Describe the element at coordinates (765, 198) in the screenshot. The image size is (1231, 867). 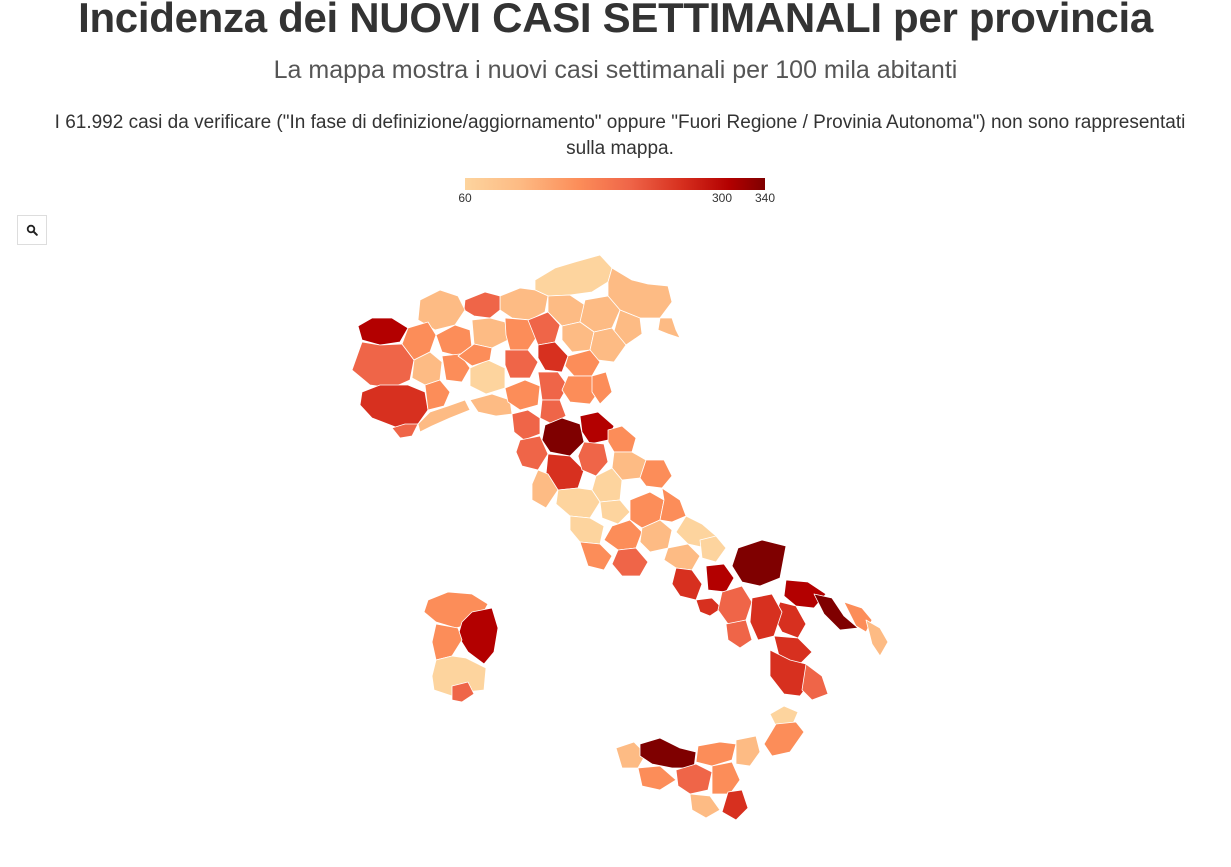
I see `legend-tick-max: 340` at that location.